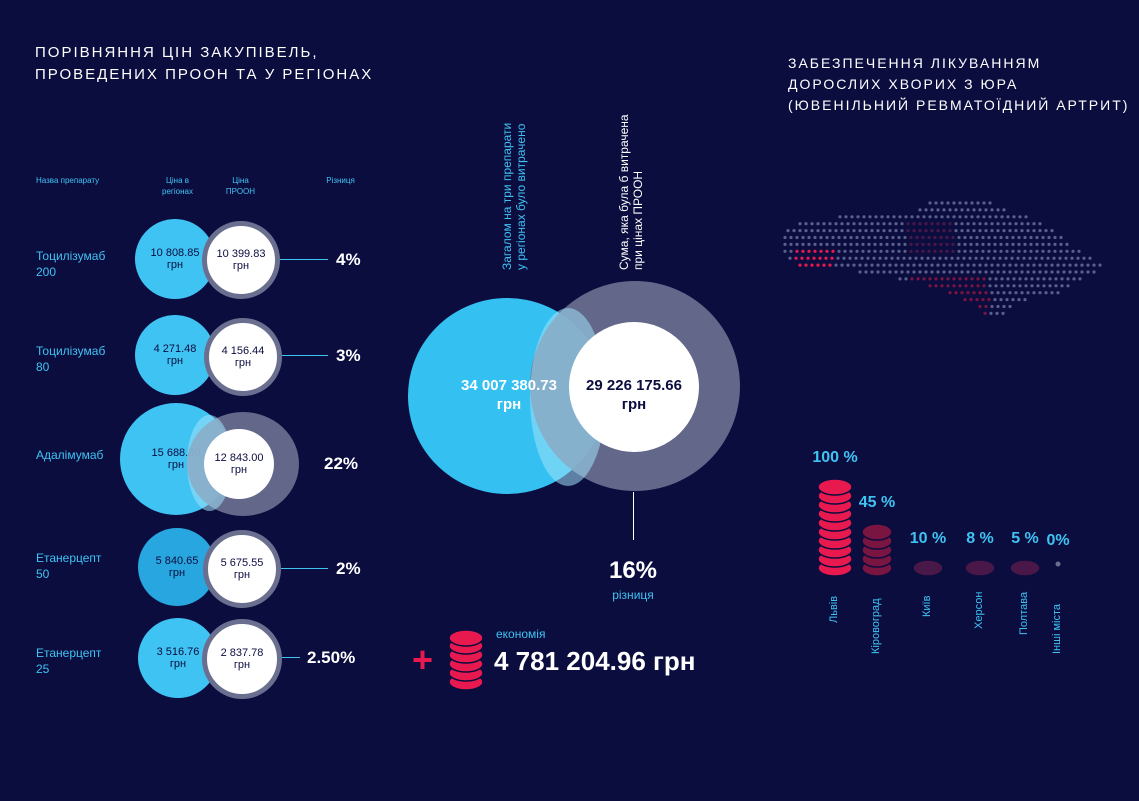 The image size is (1139, 801). I want to click on header-undp-price-l1: Ціна, so click(240, 180).